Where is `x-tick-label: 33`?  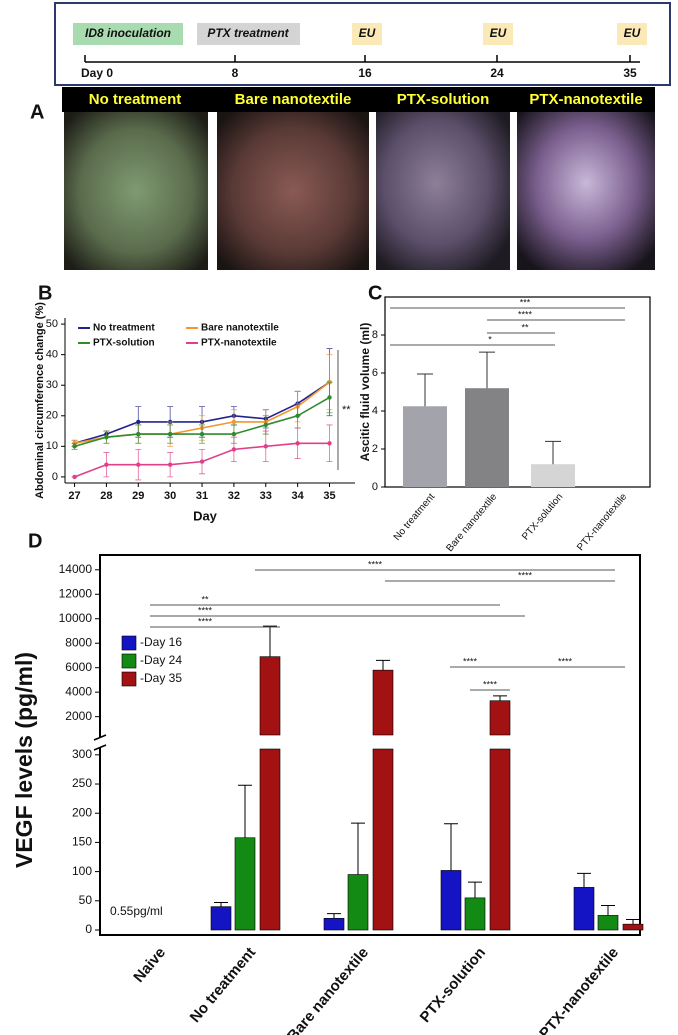
x-tick-label: 33 is located at coordinates (266, 496).